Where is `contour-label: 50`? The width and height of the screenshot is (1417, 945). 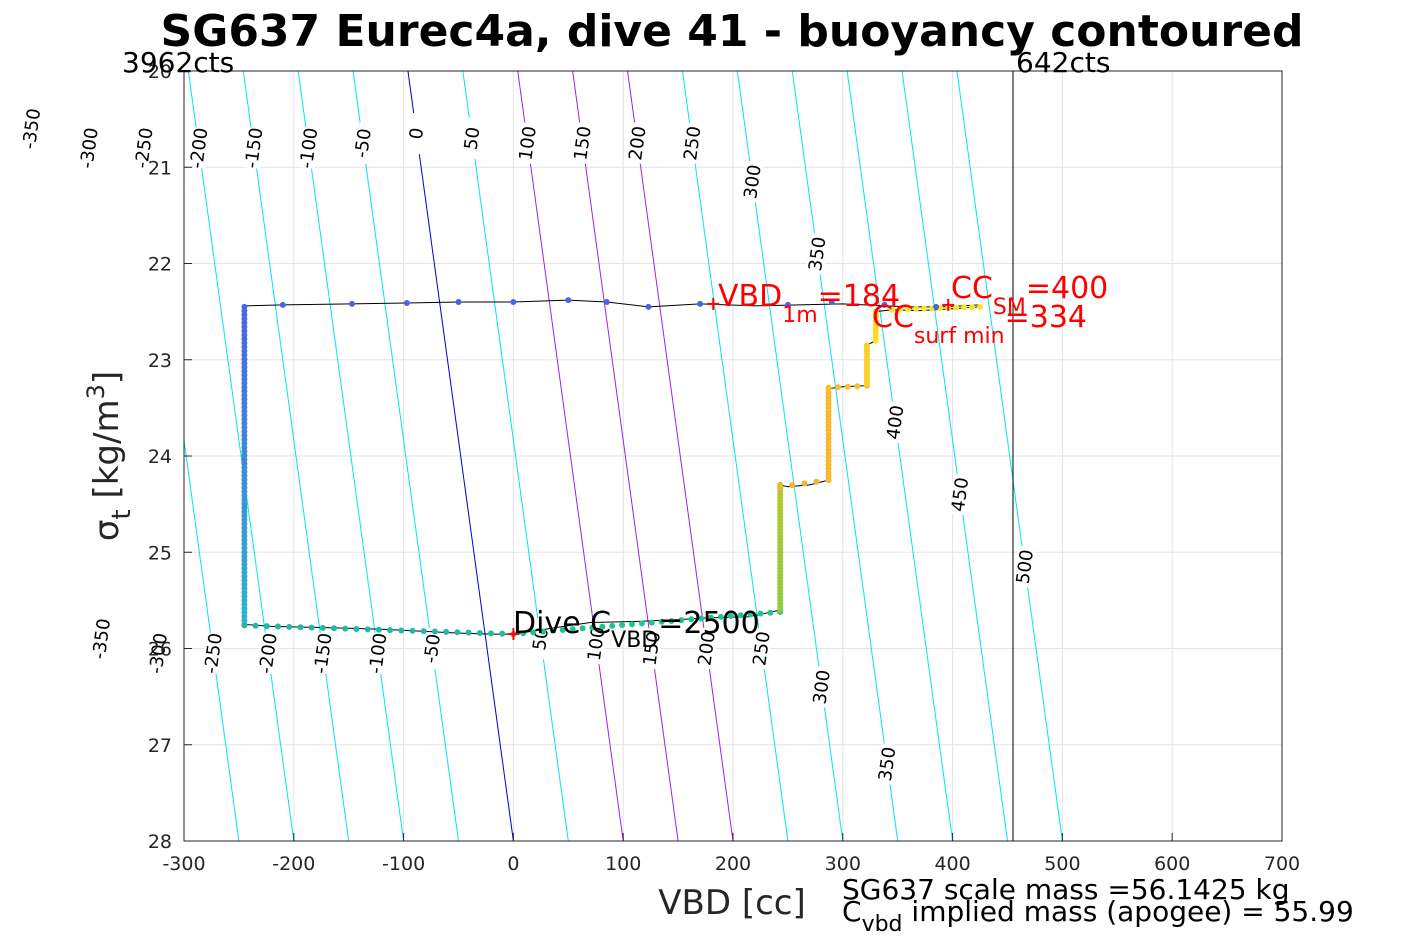 contour-label: 50 is located at coordinates (473, 139).